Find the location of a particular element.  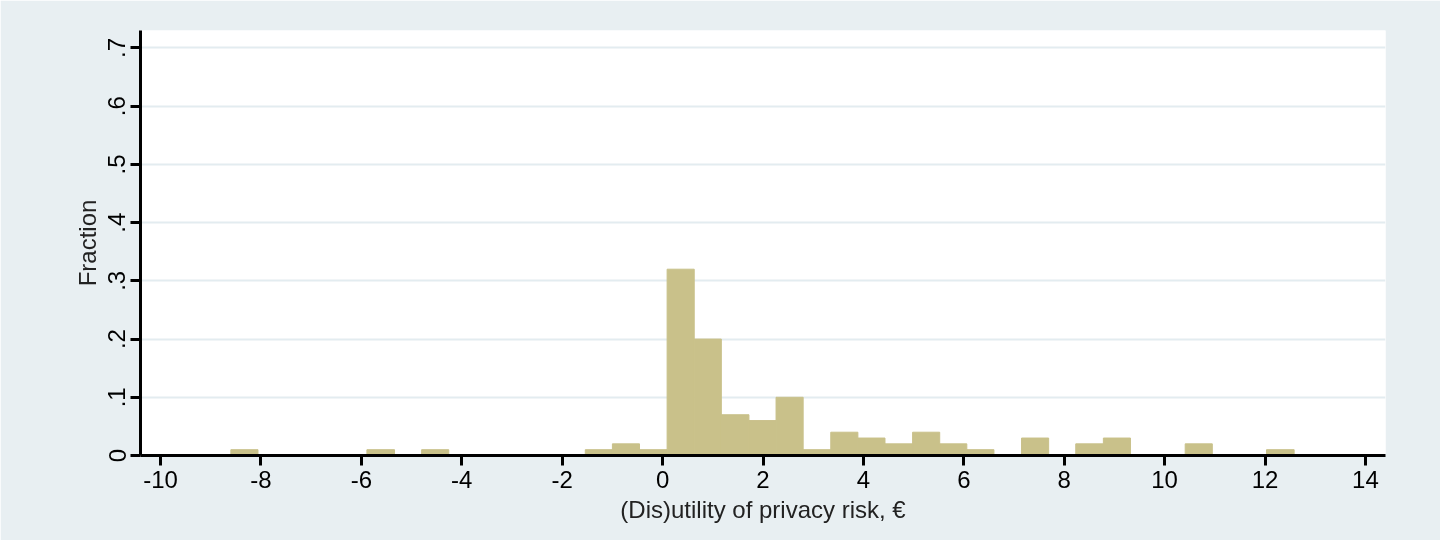

x-tick-label: 4 is located at coordinates (863, 479).